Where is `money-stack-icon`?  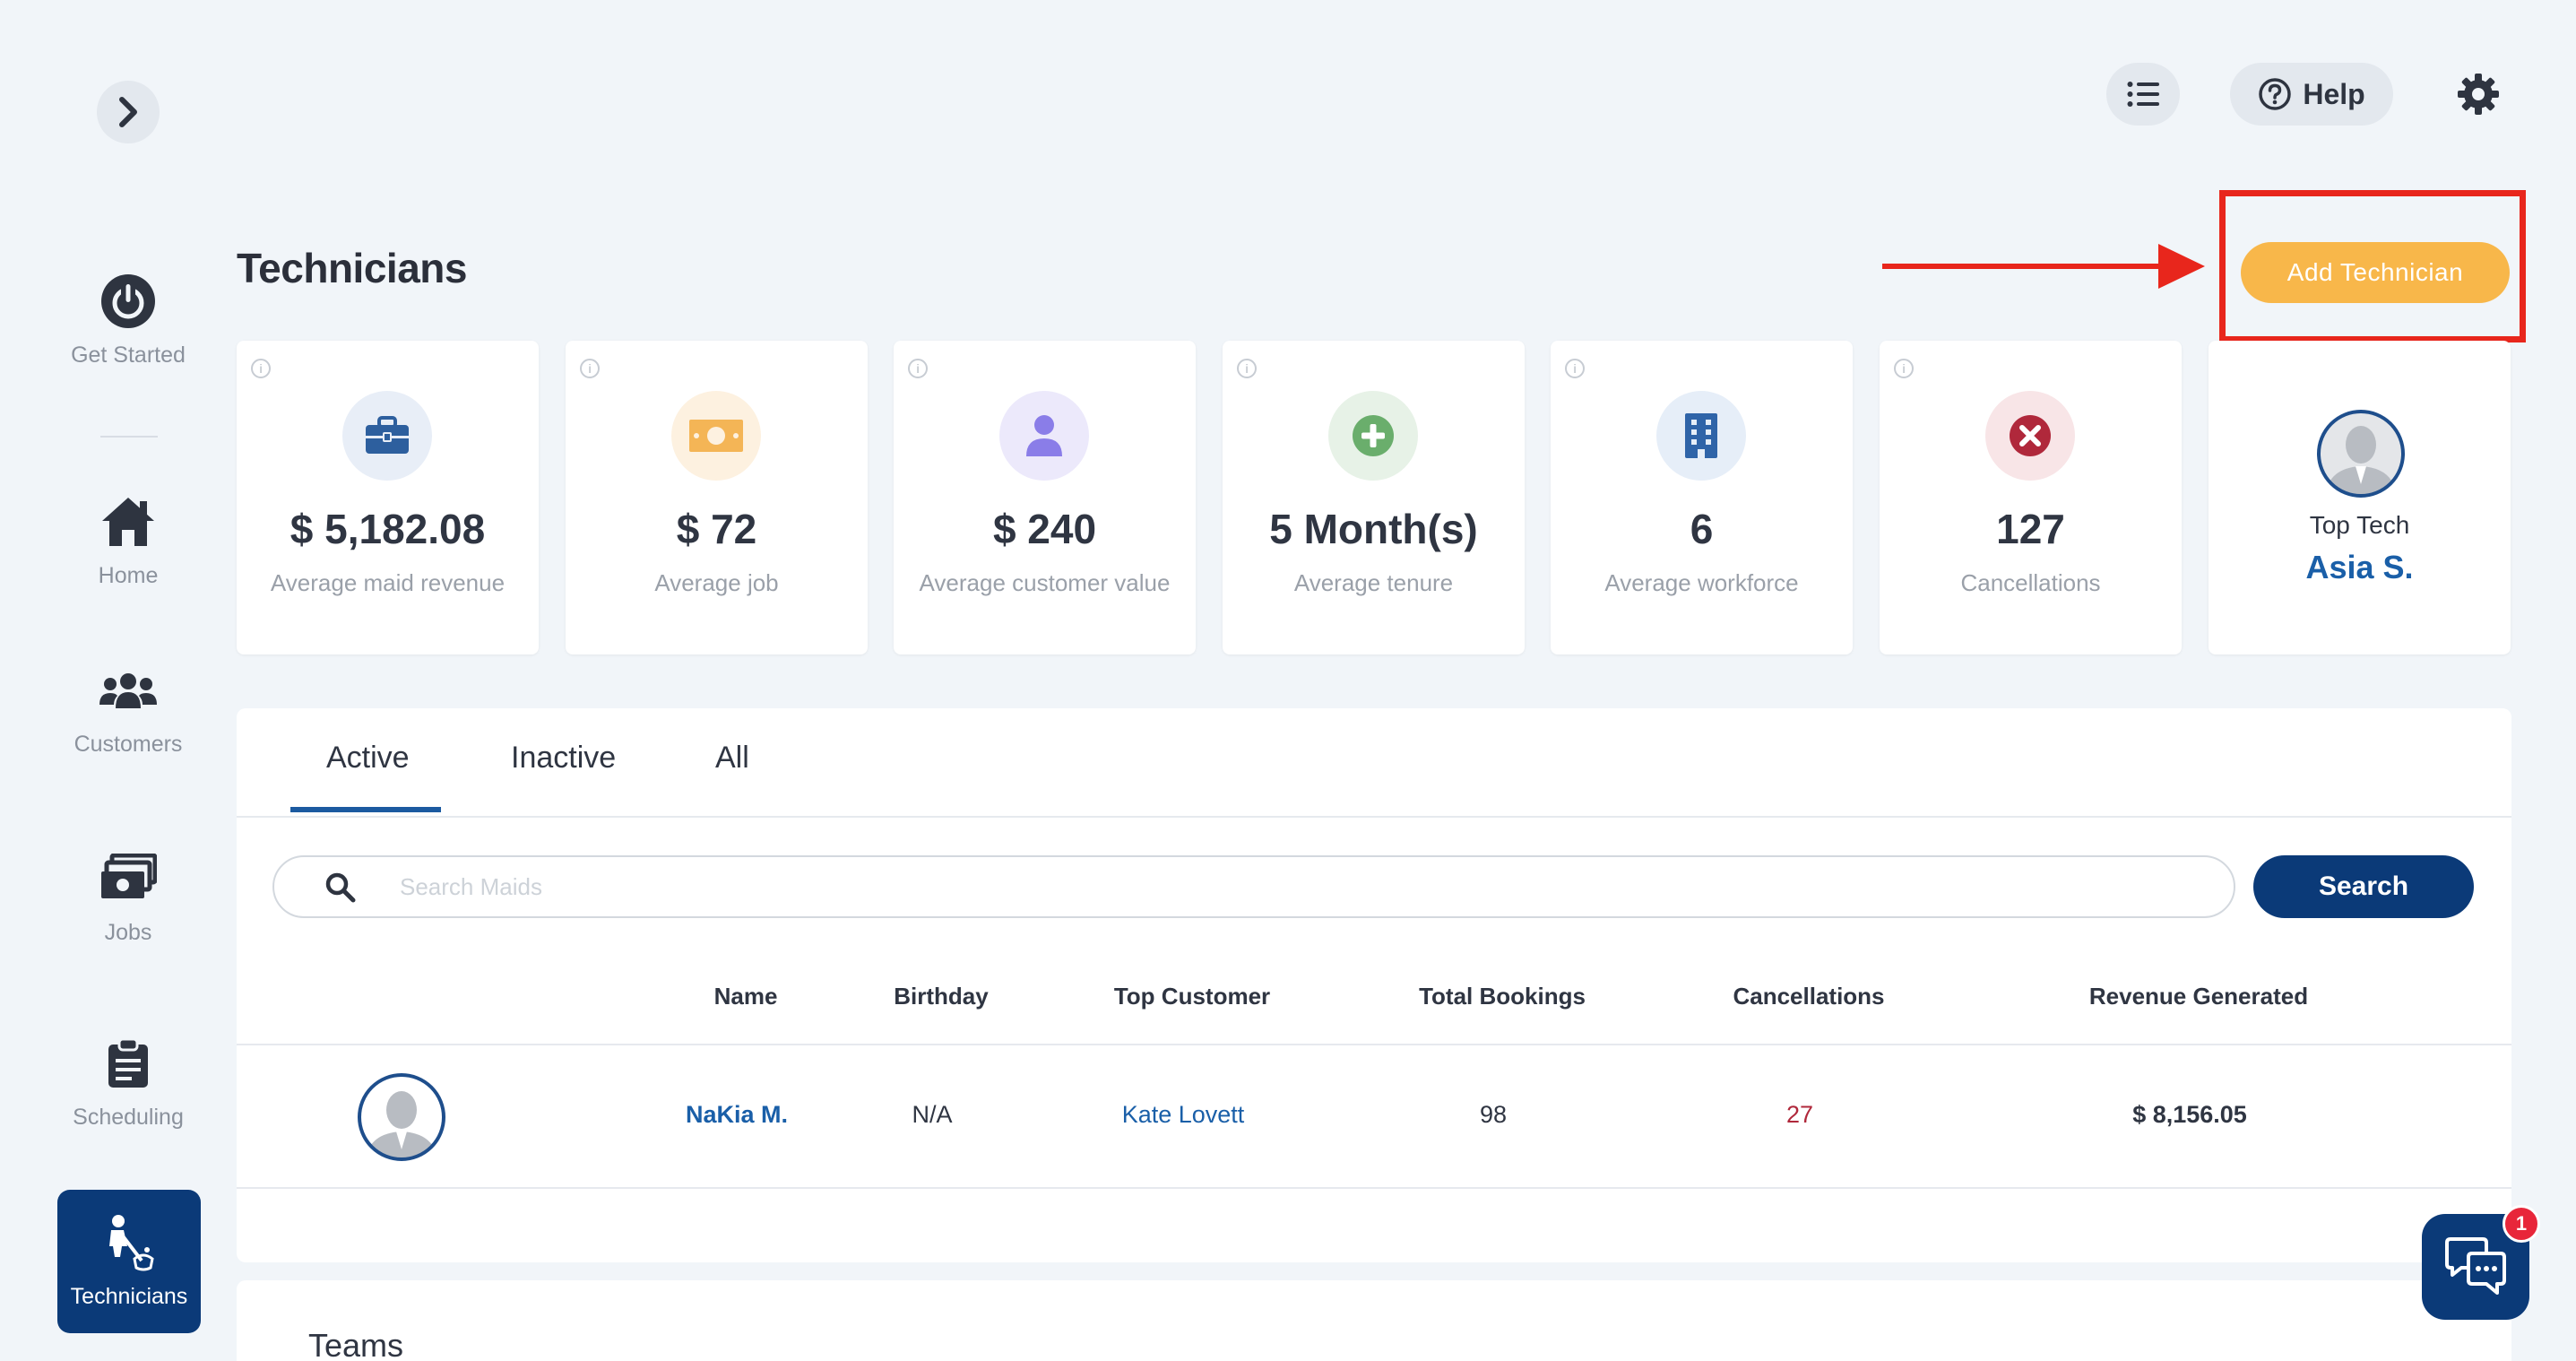
money-stack-icon is located at coordinates (129, 876).